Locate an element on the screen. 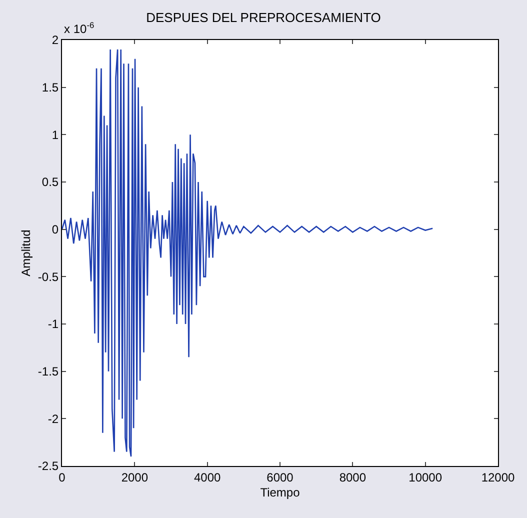 The height and width of the screenshot is (518, 527). y-axis-title: Amplitud is located at coordinates (26, 253).